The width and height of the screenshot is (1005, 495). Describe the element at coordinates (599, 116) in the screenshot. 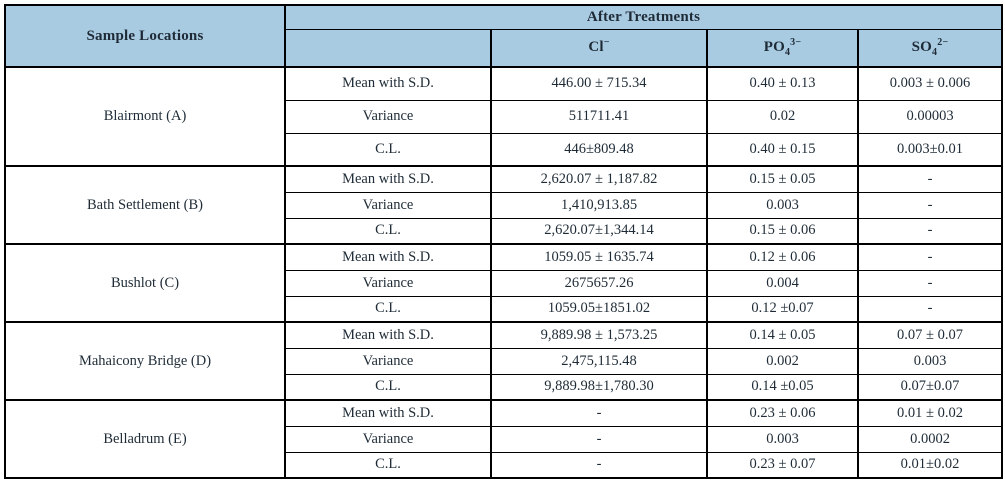

I see `value-cell-cl: 511711.41` at that location.